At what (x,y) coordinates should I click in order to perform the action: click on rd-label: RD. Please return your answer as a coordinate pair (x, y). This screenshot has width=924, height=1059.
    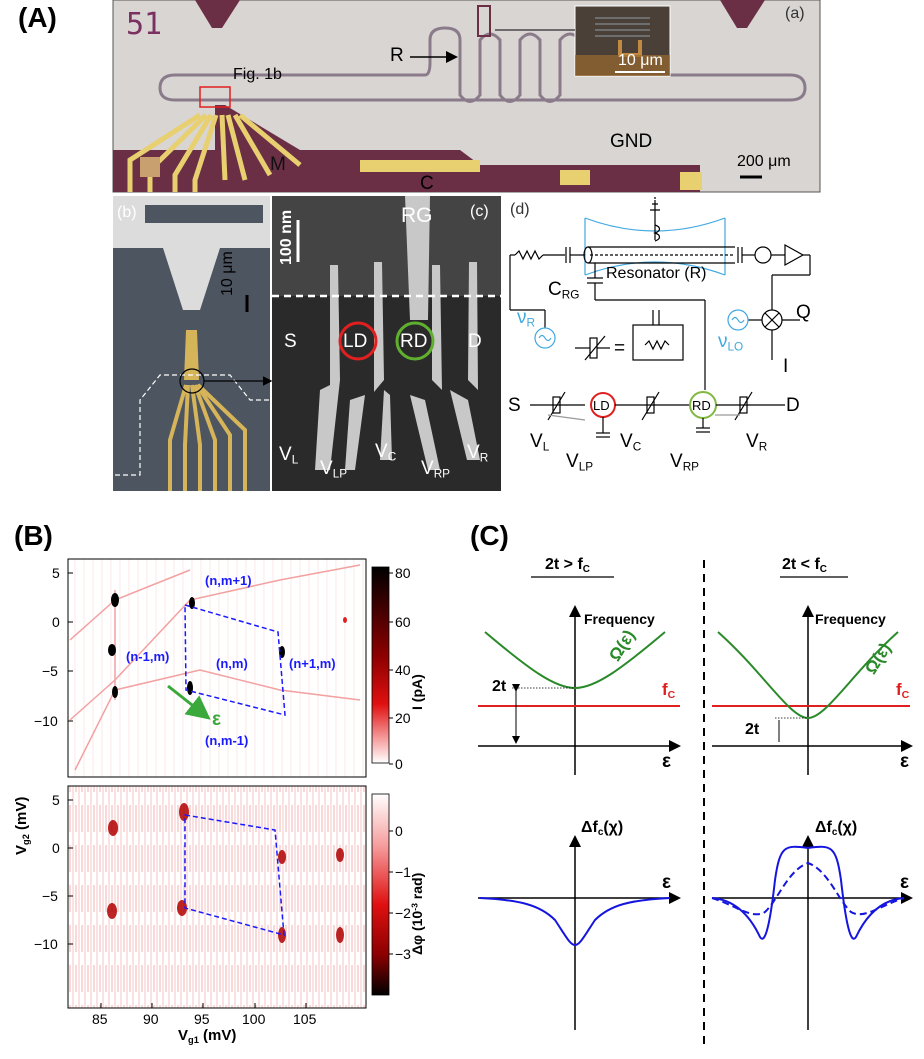
    Looking at the image, I should click on (414, 341).